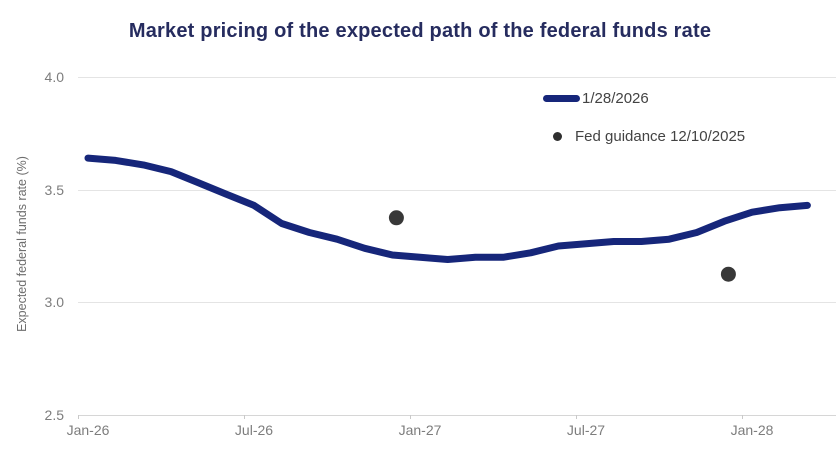  What do you see at coordinates (254, 430) in the screenshot?
I see `x-tick-label: Jul-26` at bounding box center [254, 430].